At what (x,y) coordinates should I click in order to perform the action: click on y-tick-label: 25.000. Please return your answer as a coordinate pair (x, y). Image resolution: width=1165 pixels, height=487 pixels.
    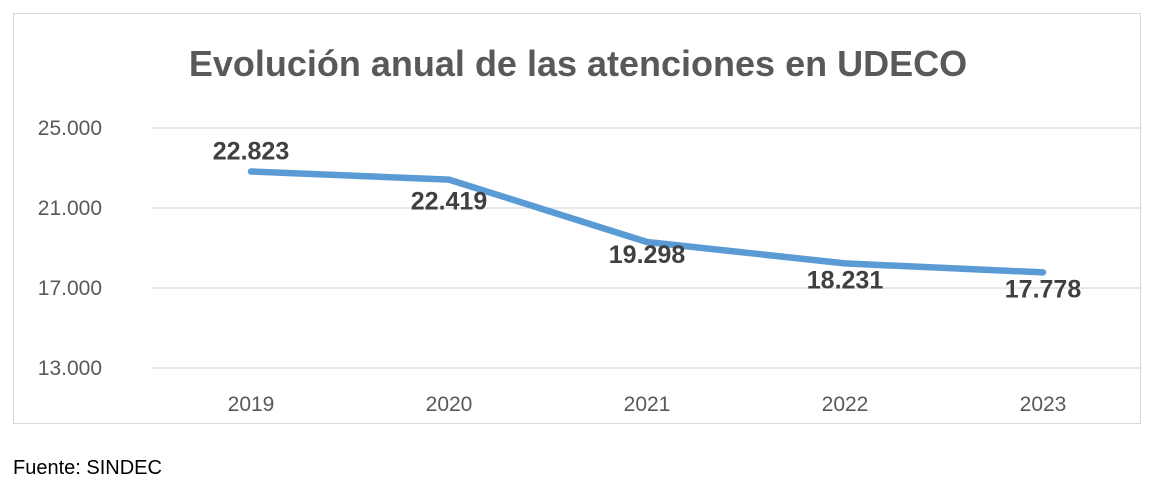
    Looking at the image, I should click on (70, 128).